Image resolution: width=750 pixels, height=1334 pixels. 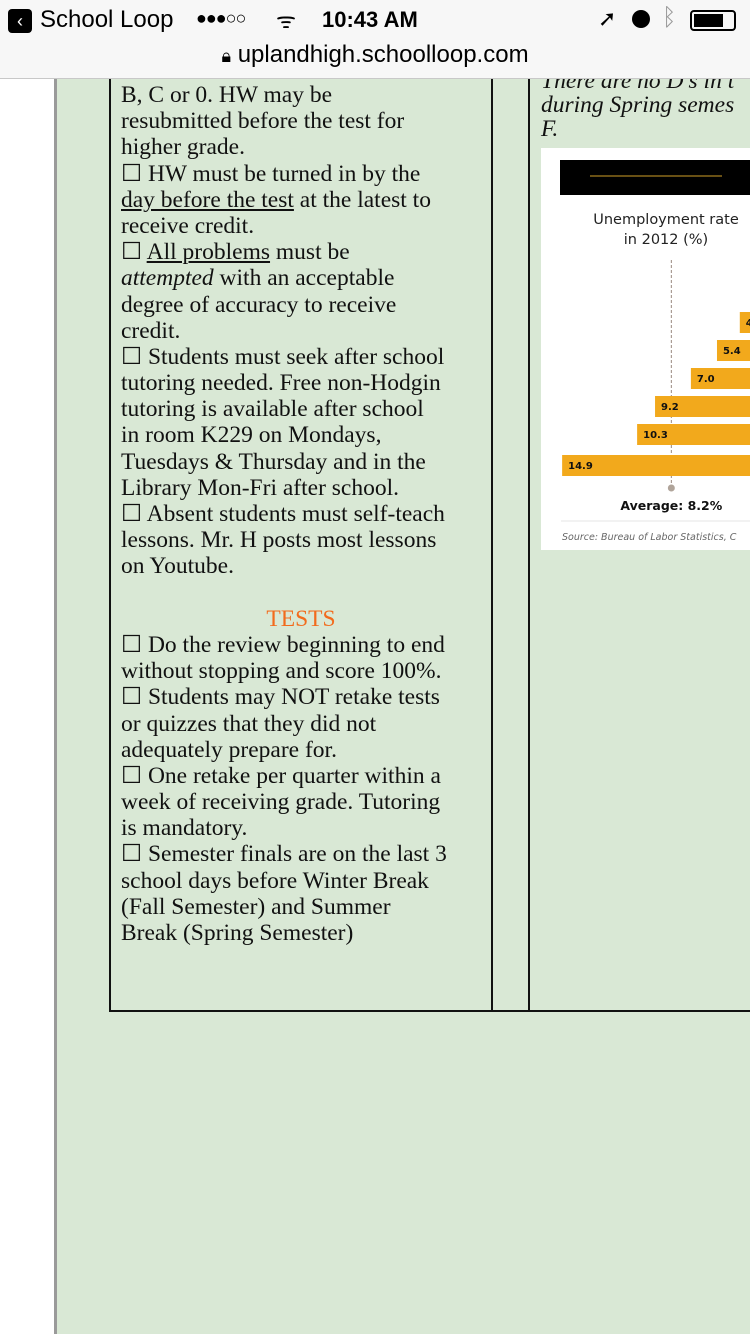 What do you see at coordinates (669, 17) in the screenshot?
I see `bluetooth-icon: ᛒ` at bounding box center [669, 17].